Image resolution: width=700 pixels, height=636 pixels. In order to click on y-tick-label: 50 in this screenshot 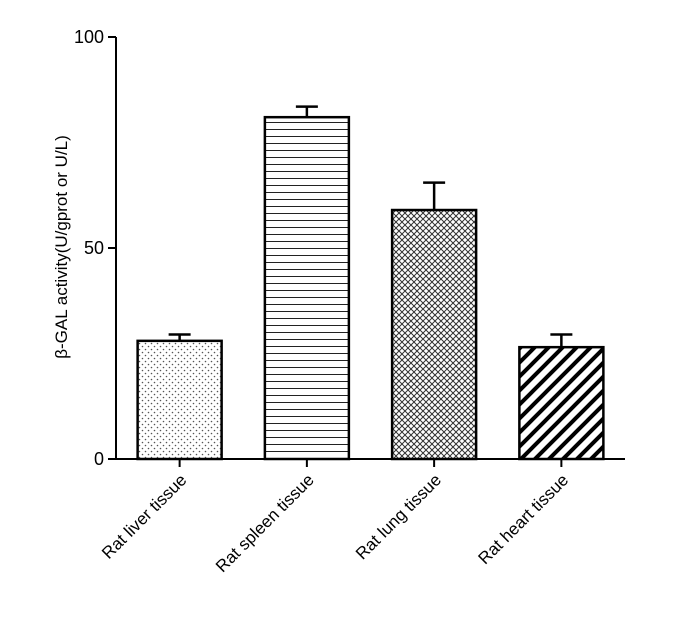, I will do `click(94, 248)`.